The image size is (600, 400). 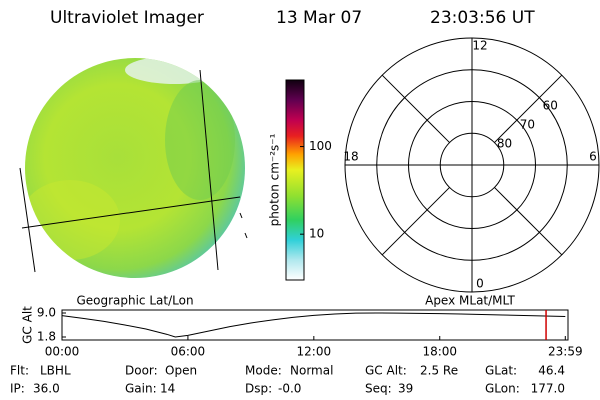 What do you see at coordinates (28, 325) in the screenshot?
I see `alt-ylabel: GC Alt` at bounding box center [28, 325].